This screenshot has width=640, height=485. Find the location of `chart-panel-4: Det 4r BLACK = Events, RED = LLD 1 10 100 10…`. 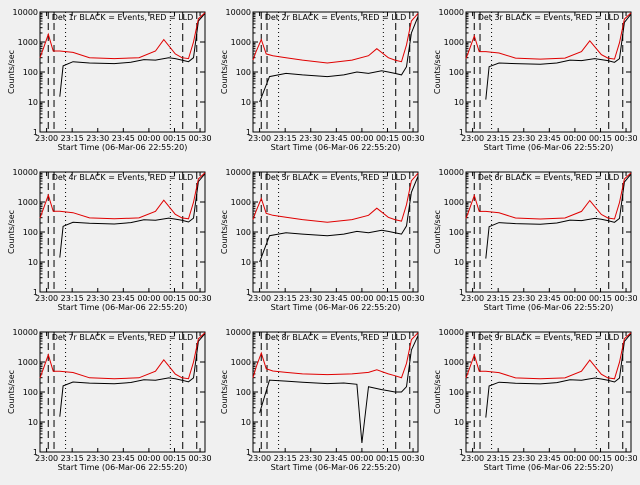

chart-panel-4: Det 4r BLACK = Events, RED = LLD 1 10 100 10… is located at coordinates (109, 240).